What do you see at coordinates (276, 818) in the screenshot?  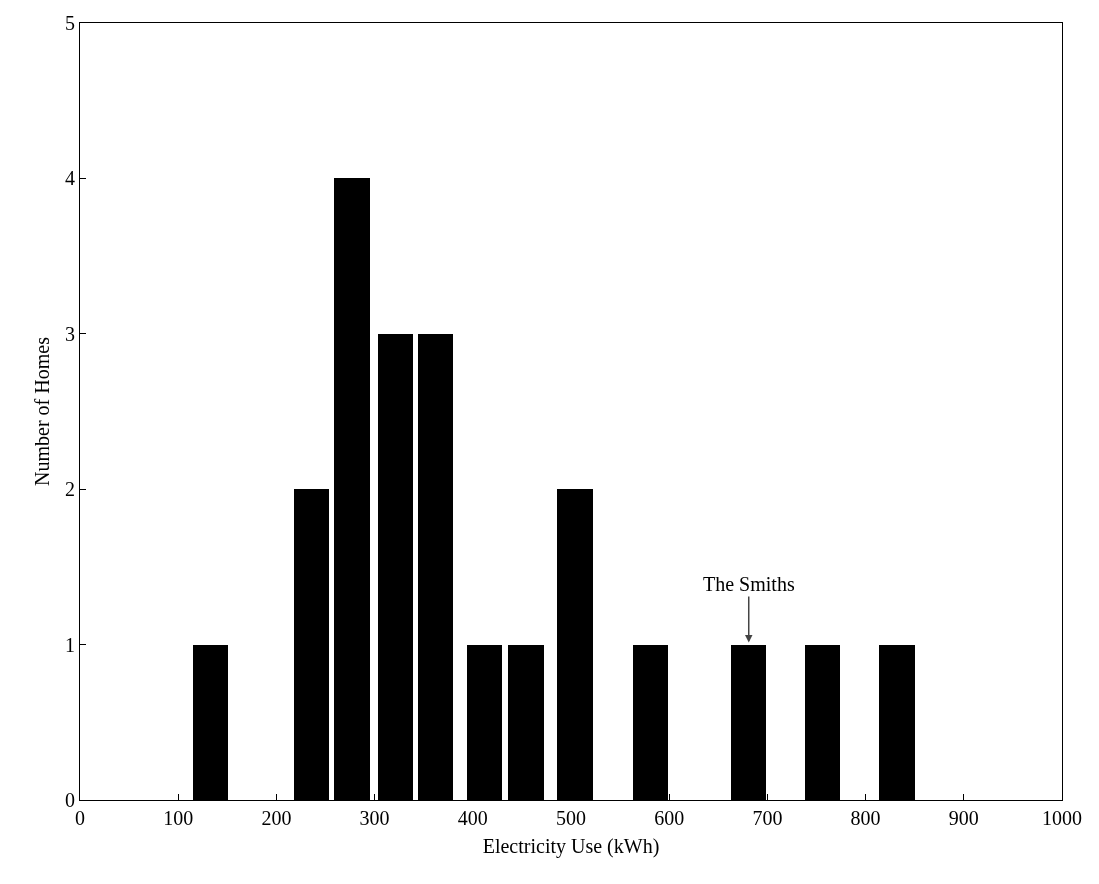 I see `x-tick-label: 200` at bounding box center [276, 818].